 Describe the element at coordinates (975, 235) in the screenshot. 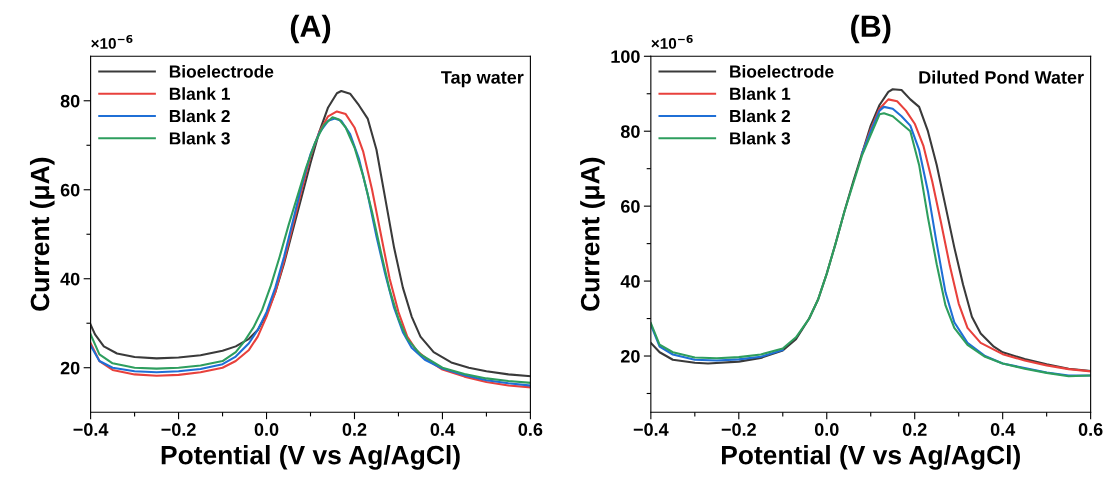

I see `line-series` at that location.